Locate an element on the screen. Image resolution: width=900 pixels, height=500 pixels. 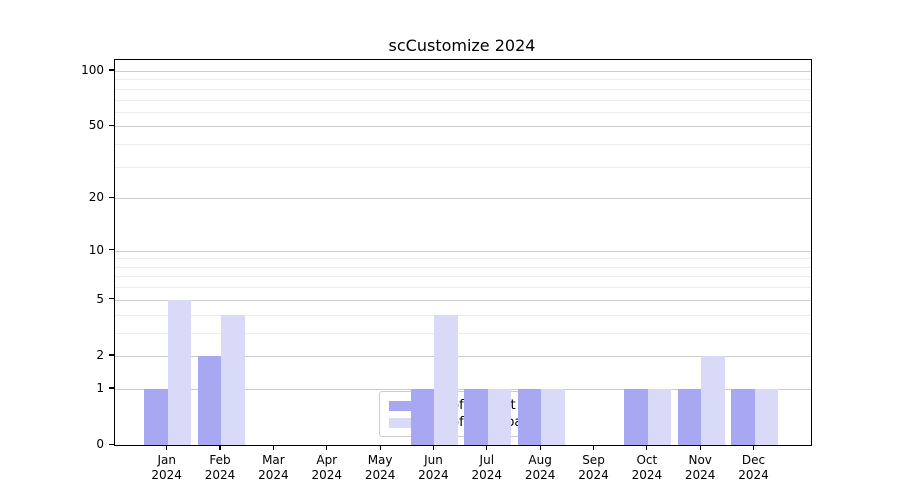
y-tick-label: 20 is located at coordinates (96, 197).